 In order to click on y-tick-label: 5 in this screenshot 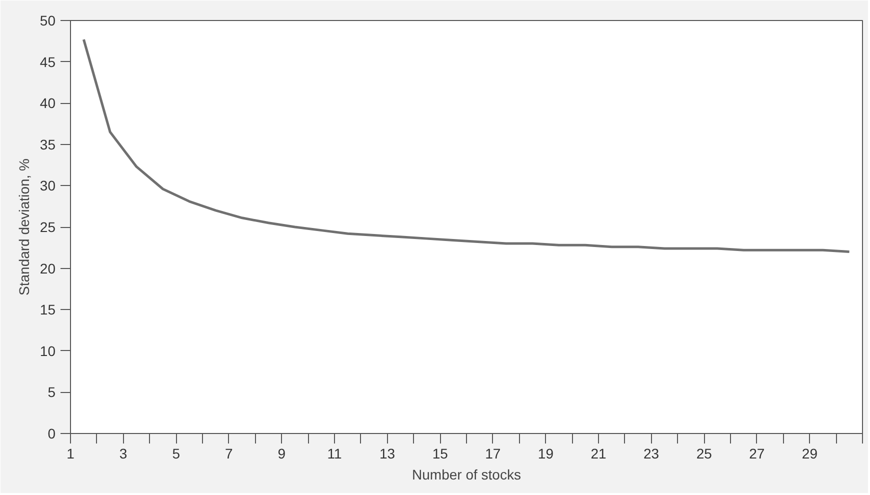, I will do `click(52, 392)`.